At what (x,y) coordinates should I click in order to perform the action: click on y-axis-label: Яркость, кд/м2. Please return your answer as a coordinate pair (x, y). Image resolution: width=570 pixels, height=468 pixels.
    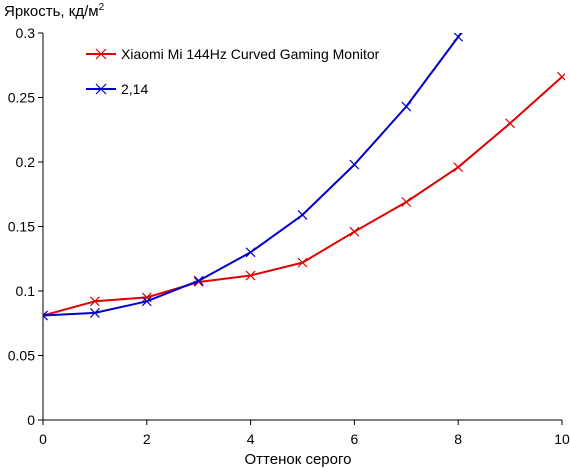
    Looking at the image, I should click on (54, 11).